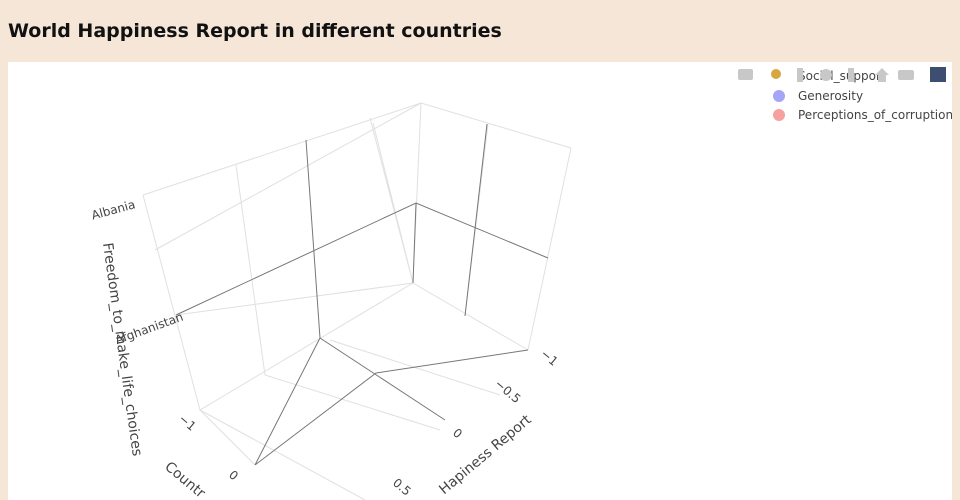  What do you see at coordinates (800, 75) in the screenshot?
I see `pan-button` at bounding box center [800, 75].